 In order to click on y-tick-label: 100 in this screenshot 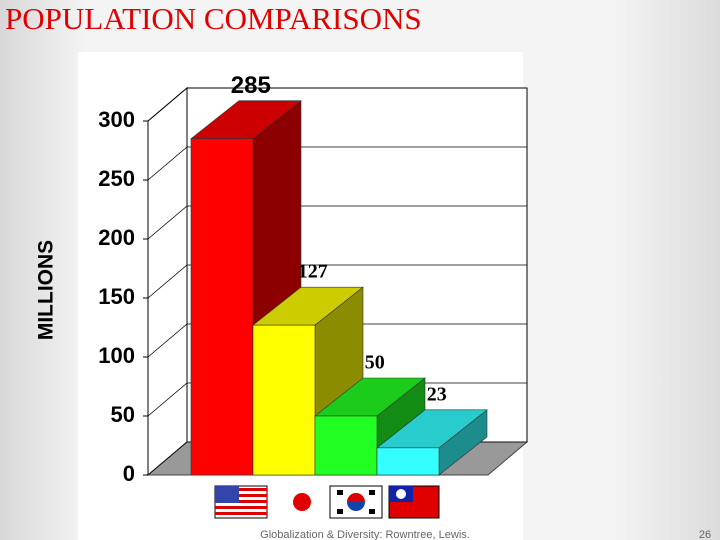, I will do `click(116, 355)`.